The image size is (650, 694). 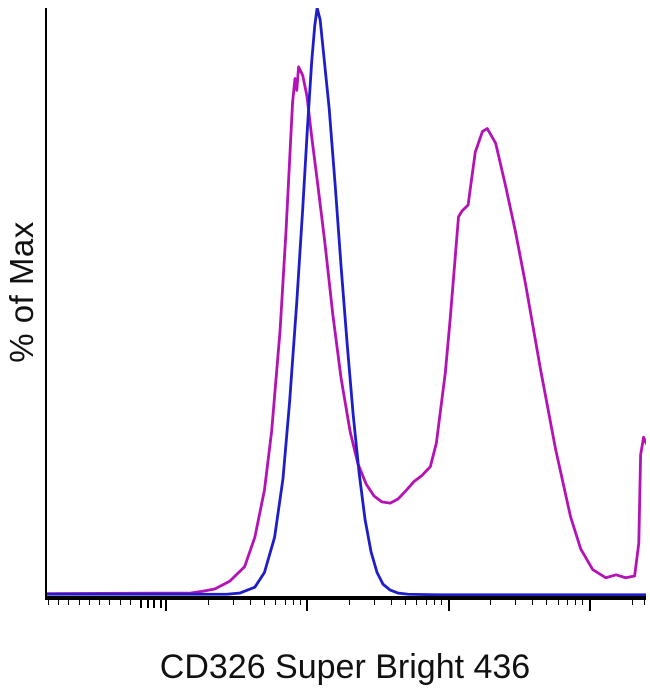 I want to click on x-axis-ticks, so click(x=345, y=607).